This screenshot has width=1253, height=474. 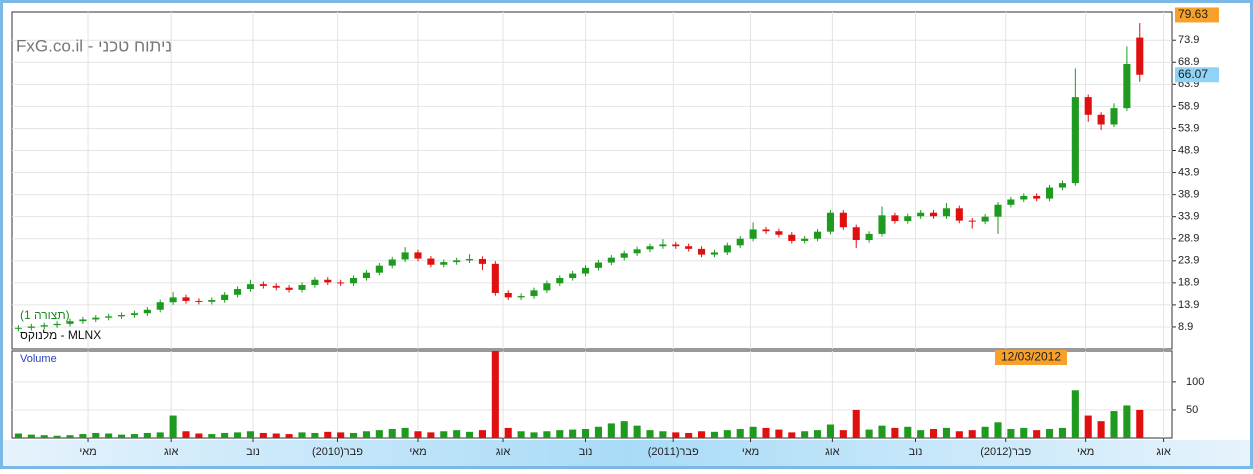 I want to click on y-tick-label: 23.9, so click(x=1188, y=261).